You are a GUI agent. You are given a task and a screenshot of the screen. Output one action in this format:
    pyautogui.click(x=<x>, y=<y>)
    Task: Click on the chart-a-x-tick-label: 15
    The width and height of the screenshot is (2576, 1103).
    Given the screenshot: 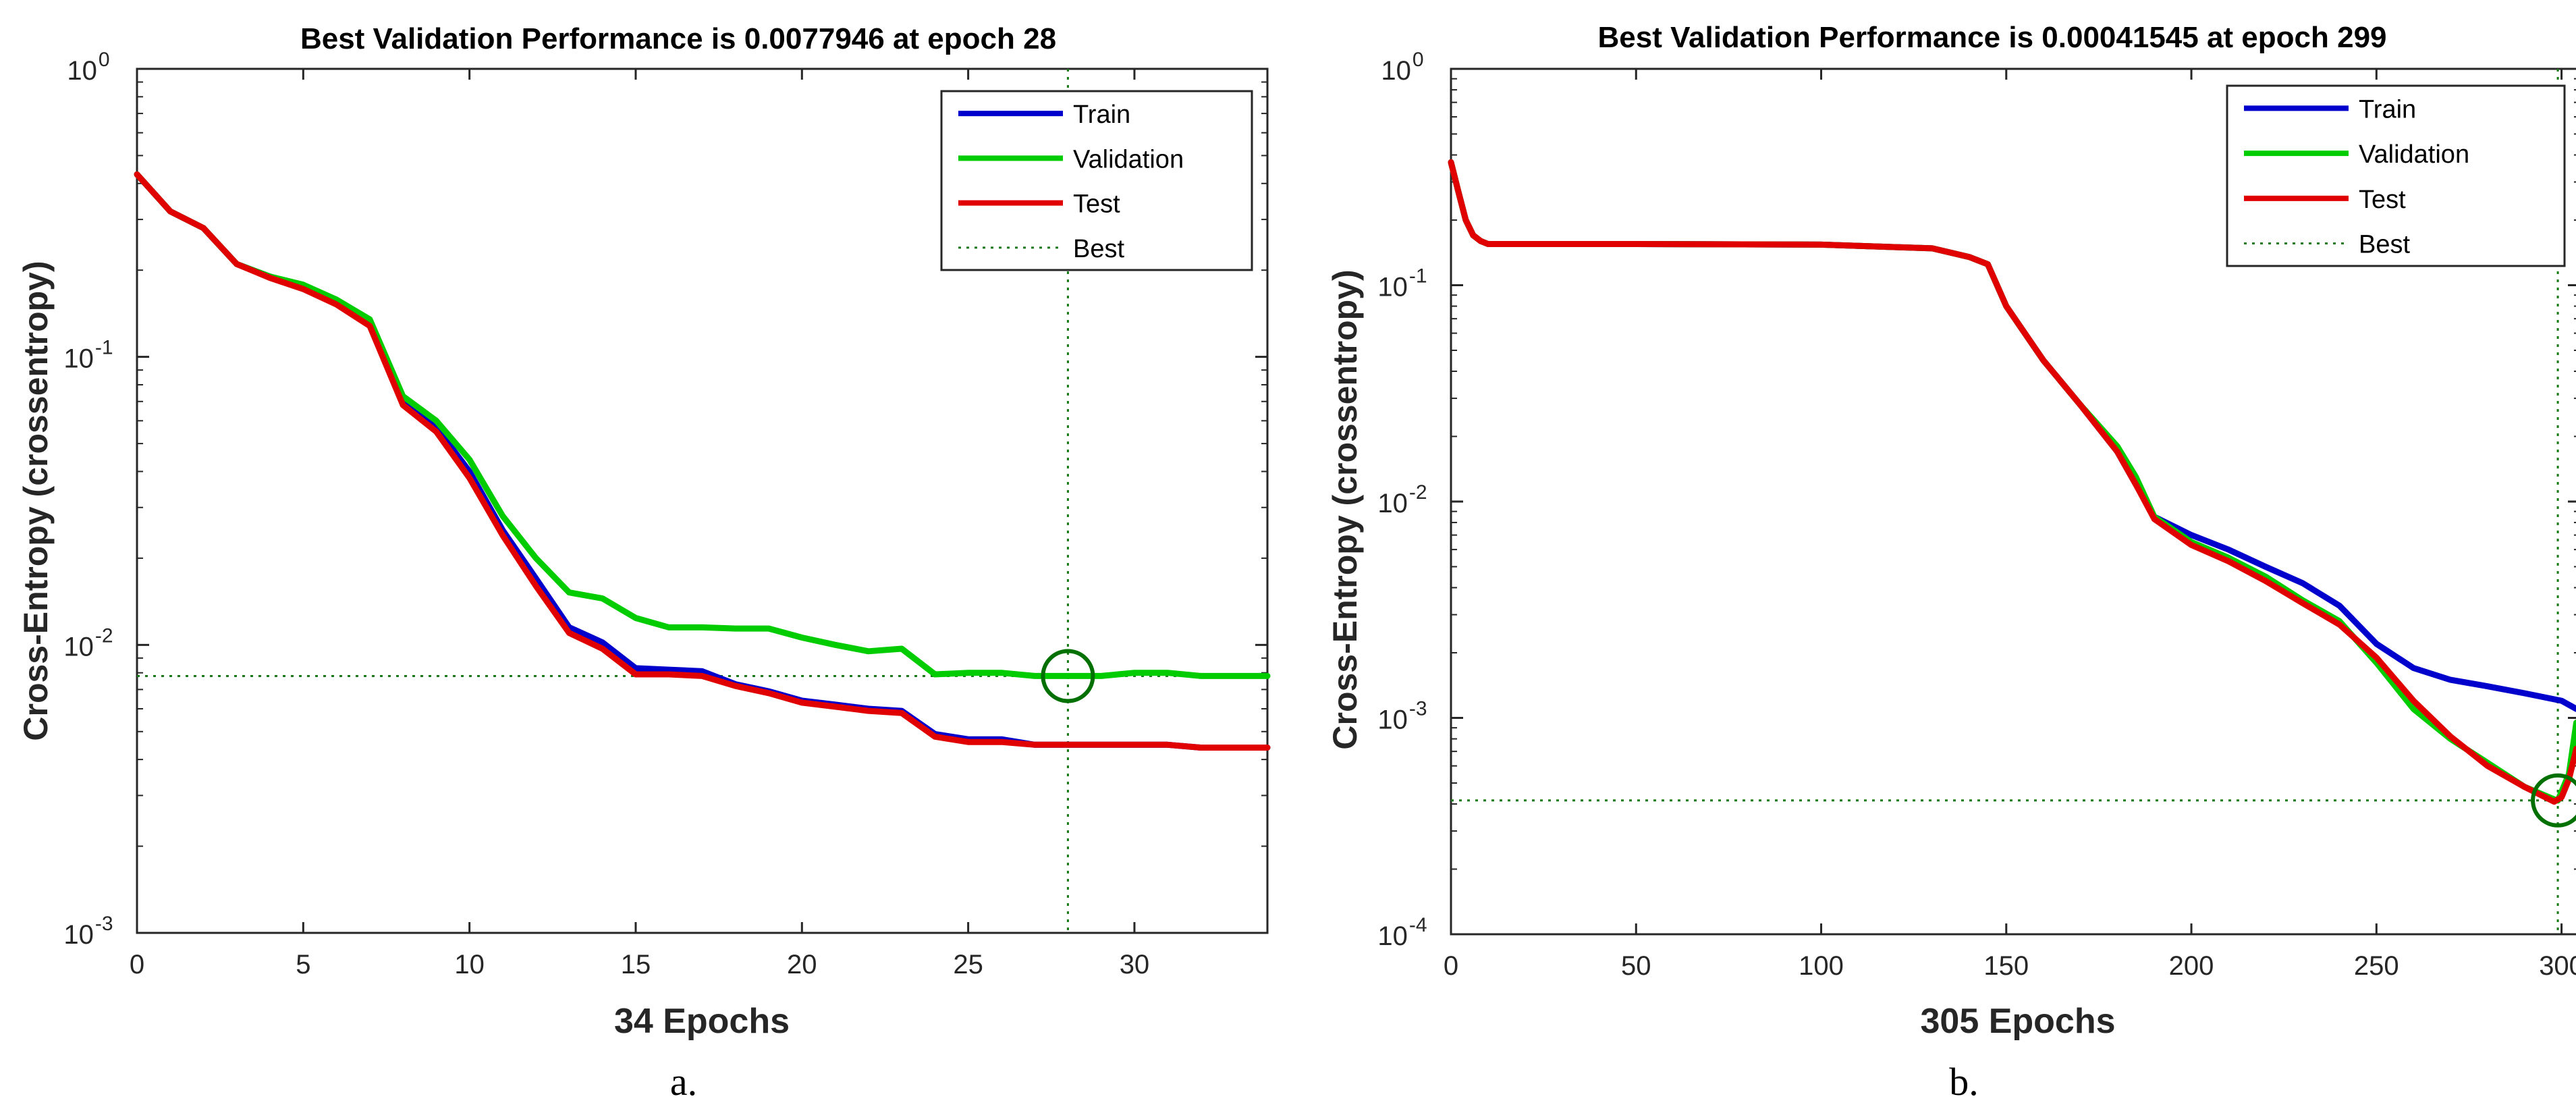 What is the action you would take?
    pyautogui.click(x=636, y=964)
    